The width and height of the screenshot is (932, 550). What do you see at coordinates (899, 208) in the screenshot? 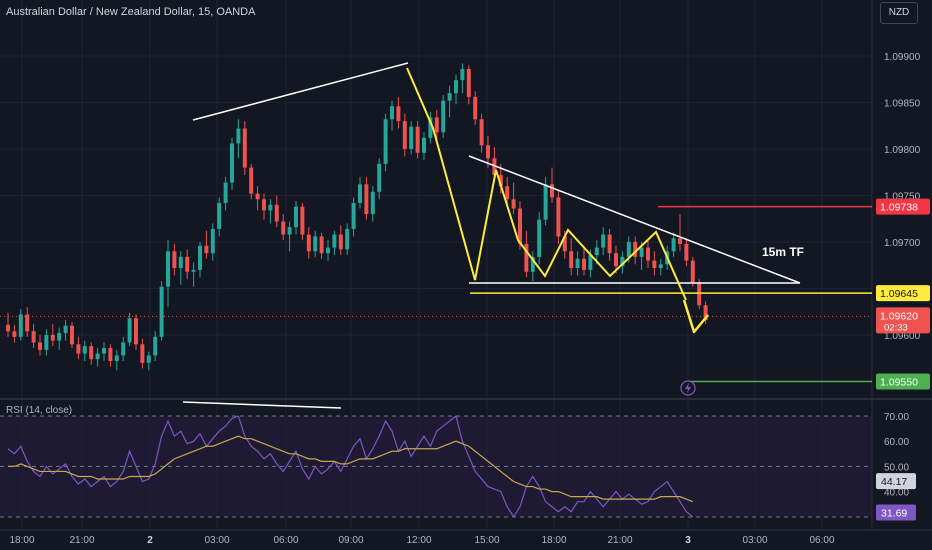
I see `red-level-tag: 1.09738` at bounding box center [899, 208].